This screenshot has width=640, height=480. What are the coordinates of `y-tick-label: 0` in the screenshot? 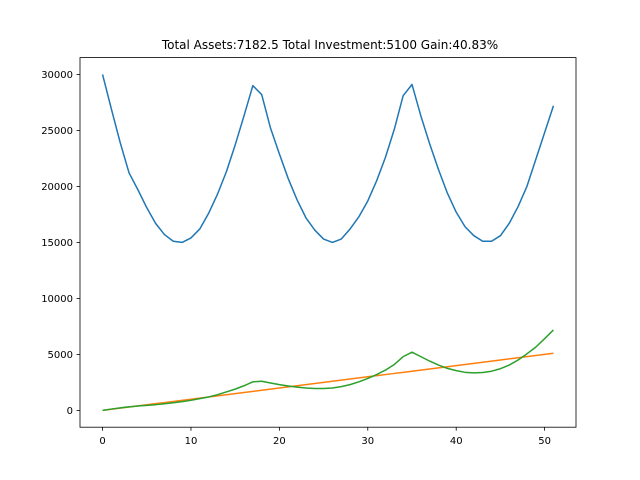 It's located at (70, 411).